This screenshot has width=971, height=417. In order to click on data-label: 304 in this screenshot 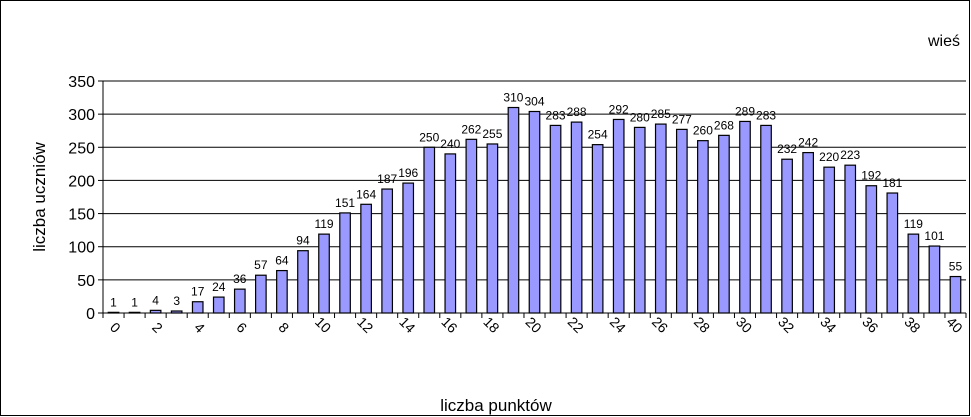, I will do `click(534, 101)`.